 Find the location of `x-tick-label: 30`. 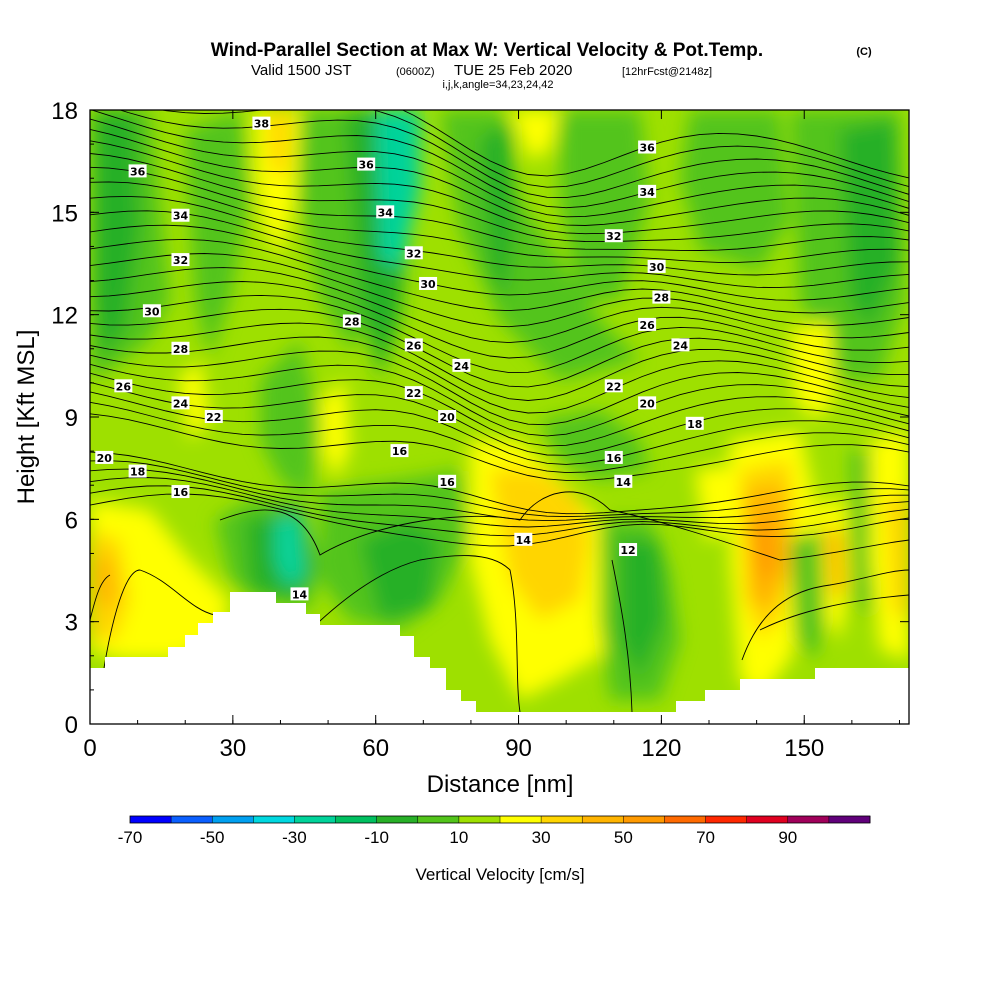

x-tick-label: 30 is located at coordinates (232, 748).